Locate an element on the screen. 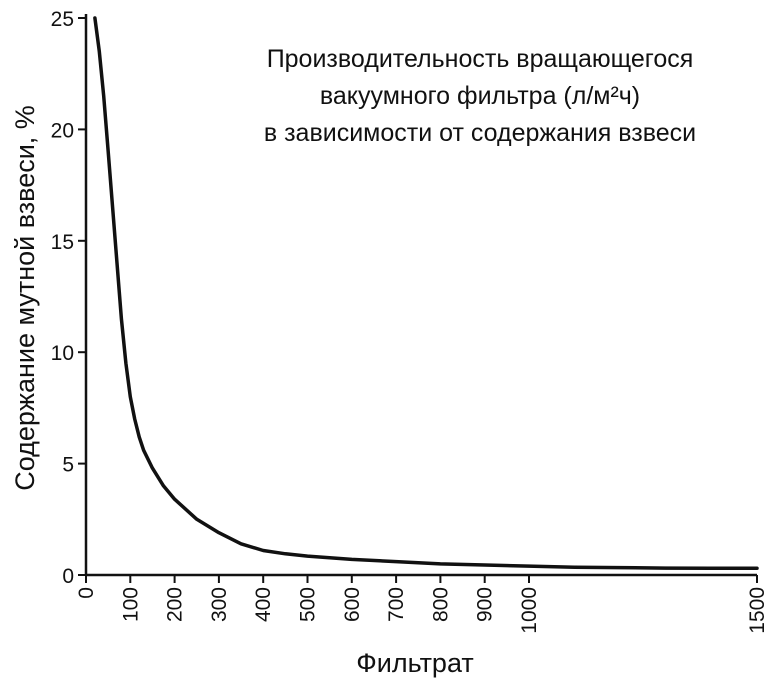 This screenshot has width=776, height=685. y-tick-label: 10 is located at coordinates (62, 353).